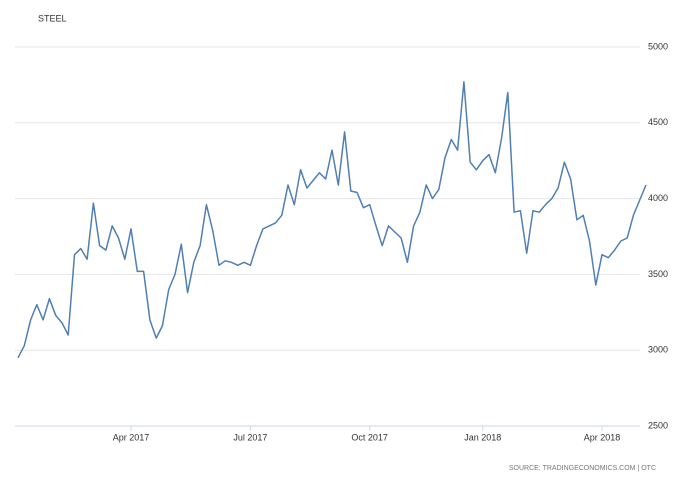 The image size is (685, 483). I want to click on x-tick-label: Oct 2017, so click(369, 437).